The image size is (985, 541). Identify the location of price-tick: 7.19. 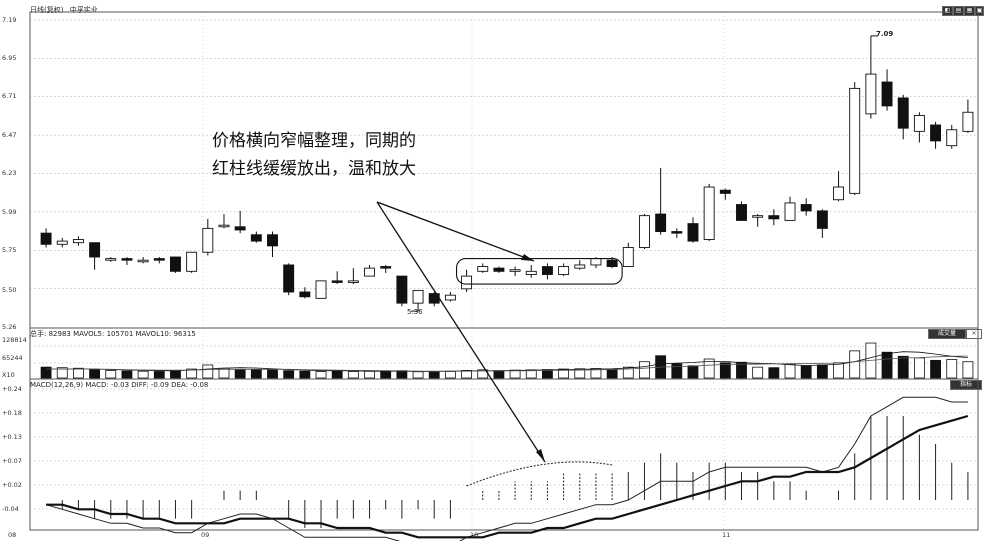
(9, 20).